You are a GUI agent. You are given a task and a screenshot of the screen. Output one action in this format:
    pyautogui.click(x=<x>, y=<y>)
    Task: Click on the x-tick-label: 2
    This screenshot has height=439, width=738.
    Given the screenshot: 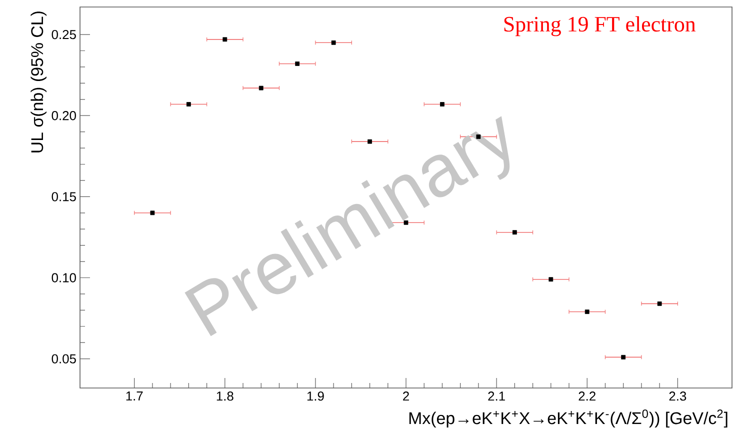 What is the action you would take?
    pyautogui.click(x=406, y=396)
    